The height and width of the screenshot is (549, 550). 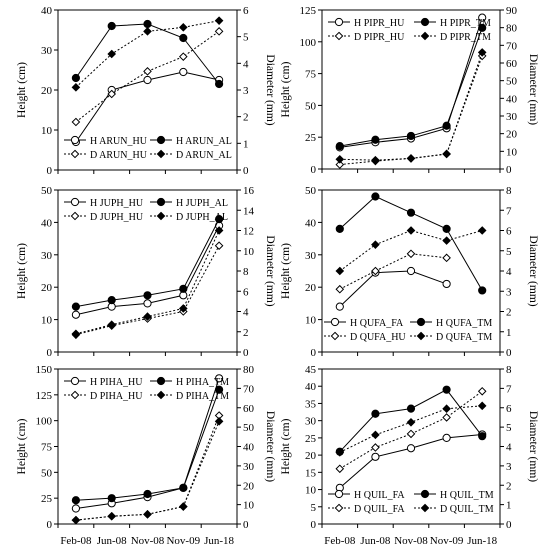 What do you see at coordinates (311, 387) in the screenshot?
I see `y-tick-label: 40` at bounding box center [311, 387].